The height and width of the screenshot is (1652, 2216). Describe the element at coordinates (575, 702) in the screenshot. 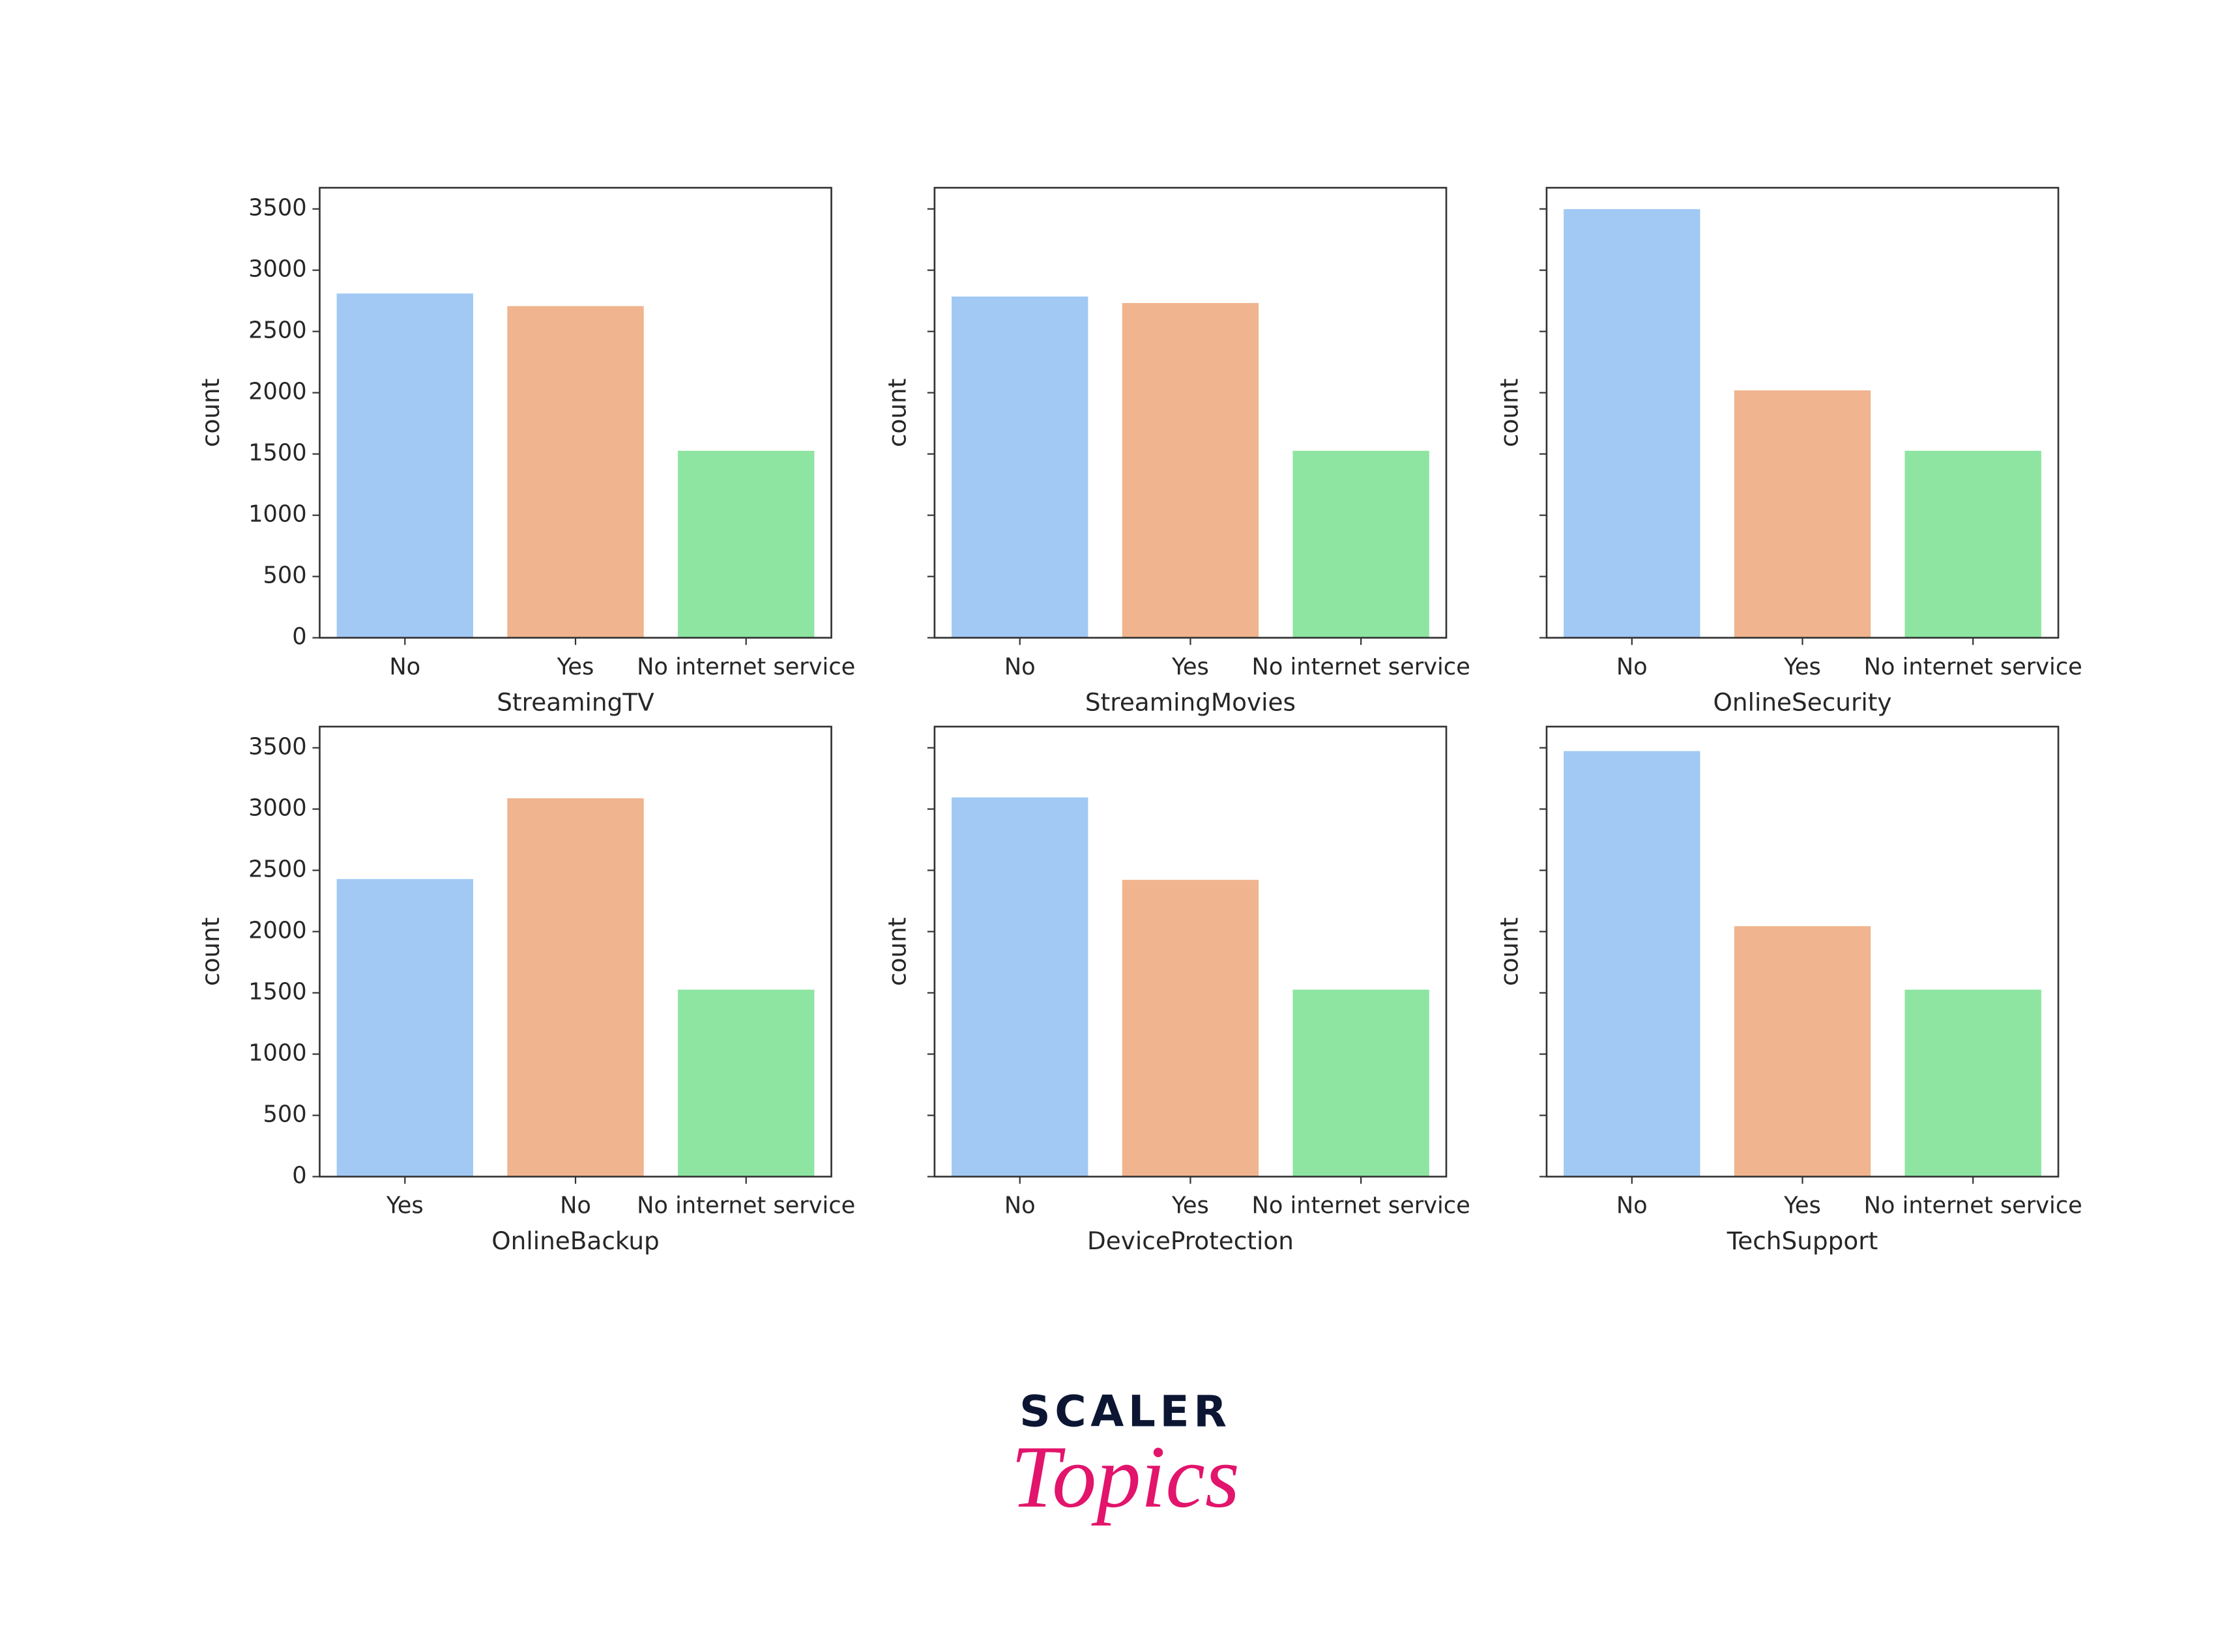

I see `x-axis-label: StreamingTV` at that location.